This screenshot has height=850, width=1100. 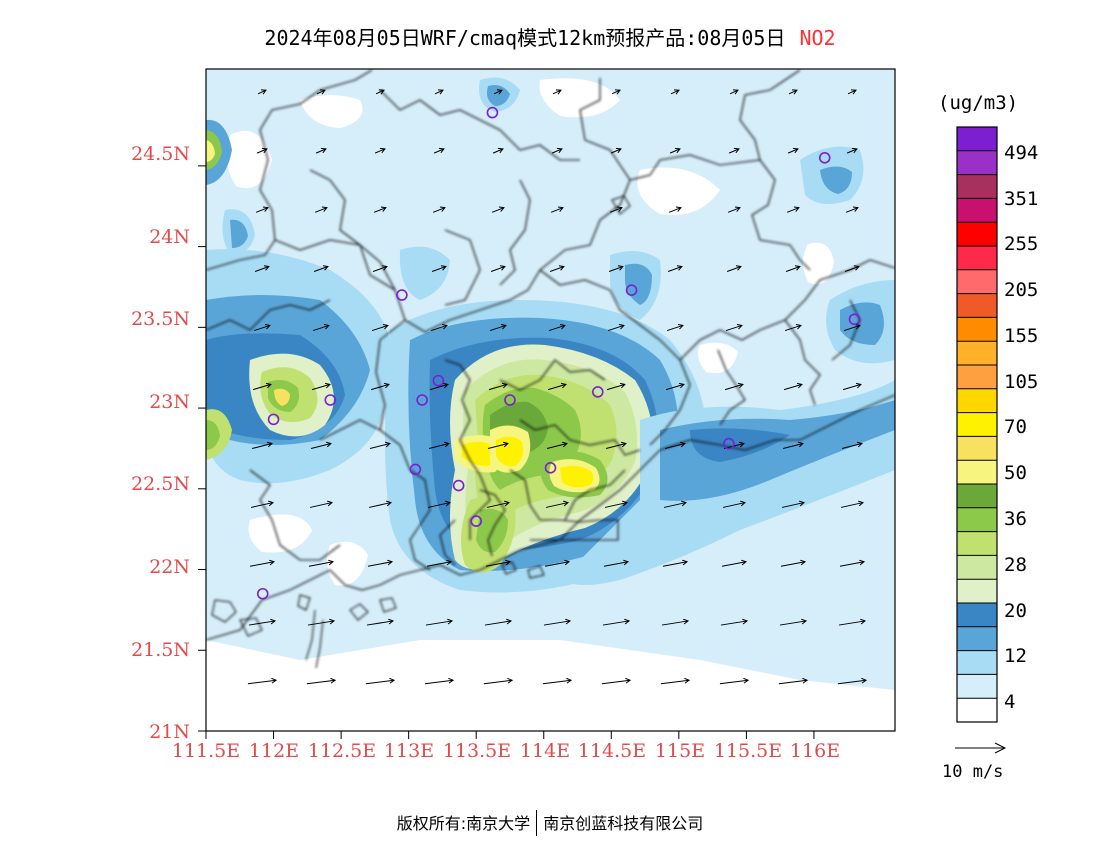 I want to click on lon-label-114.5: 114.5E, so click(x=612, y=751).